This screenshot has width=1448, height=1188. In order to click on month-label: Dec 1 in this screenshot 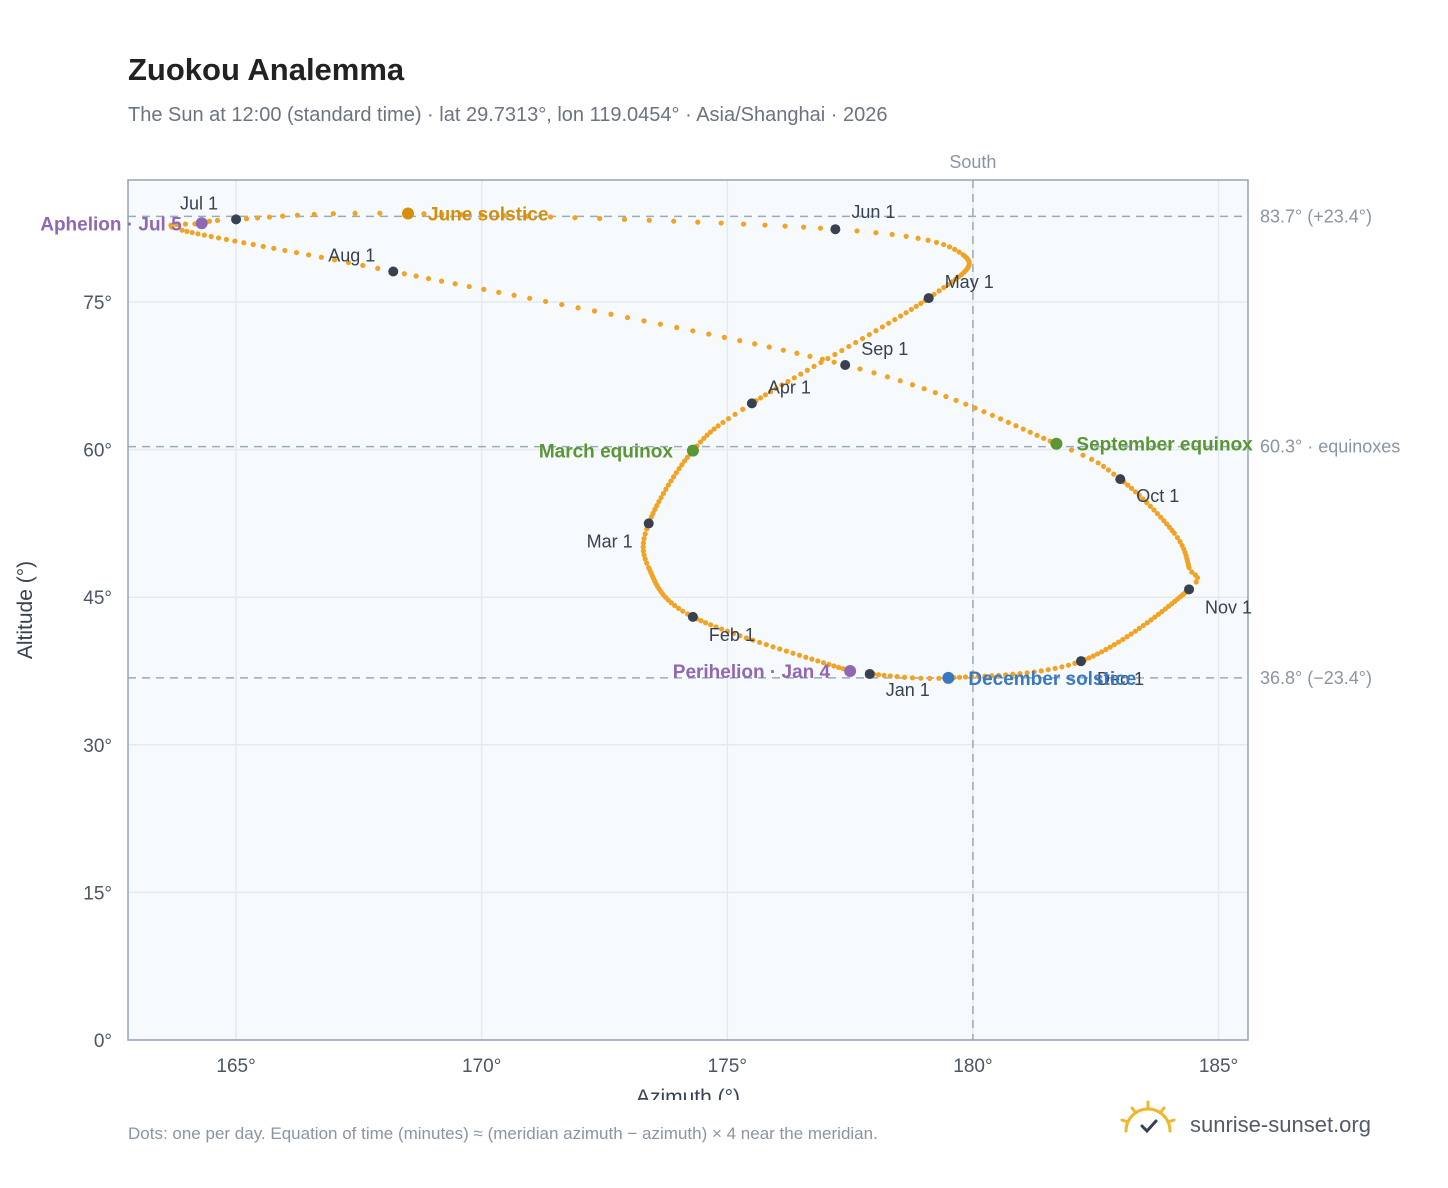, I will do `click(1120, 679)`.